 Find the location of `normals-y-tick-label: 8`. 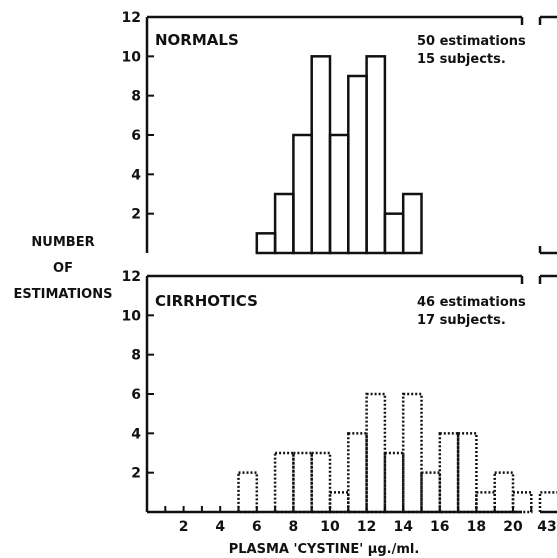

normals-y-tick-label: 8 is located at coordinates (136, 97).